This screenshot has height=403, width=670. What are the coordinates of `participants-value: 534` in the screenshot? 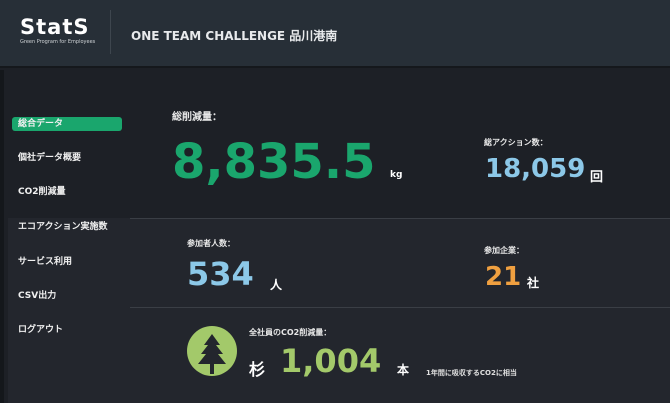 It's located at (220, 274).